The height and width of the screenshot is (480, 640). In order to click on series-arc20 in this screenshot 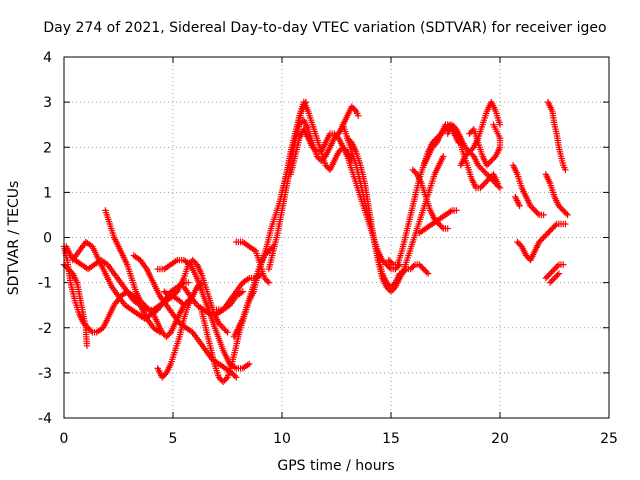, I will do `click(395, 215)`.